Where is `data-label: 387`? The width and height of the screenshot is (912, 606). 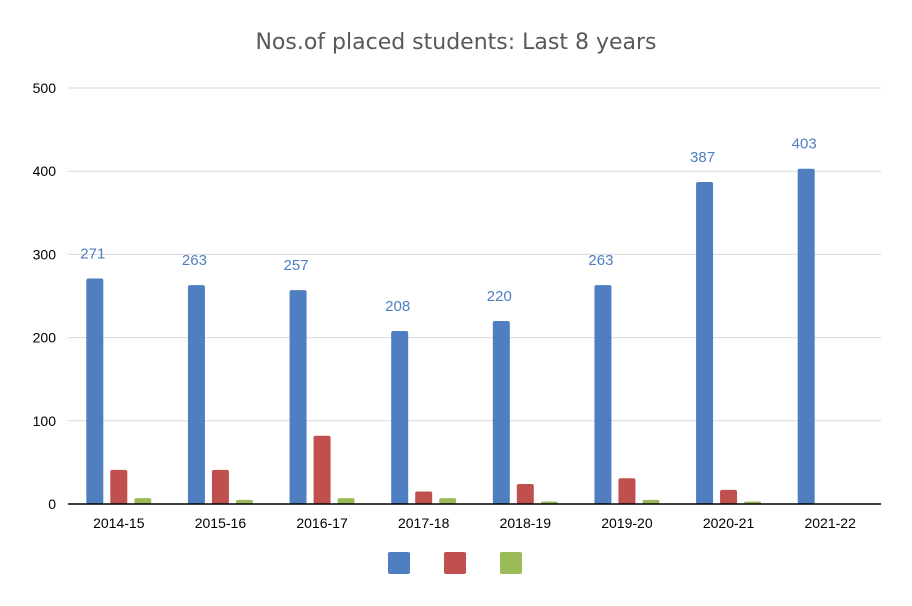 data-label: 387 is located at coordinates (702, 157).